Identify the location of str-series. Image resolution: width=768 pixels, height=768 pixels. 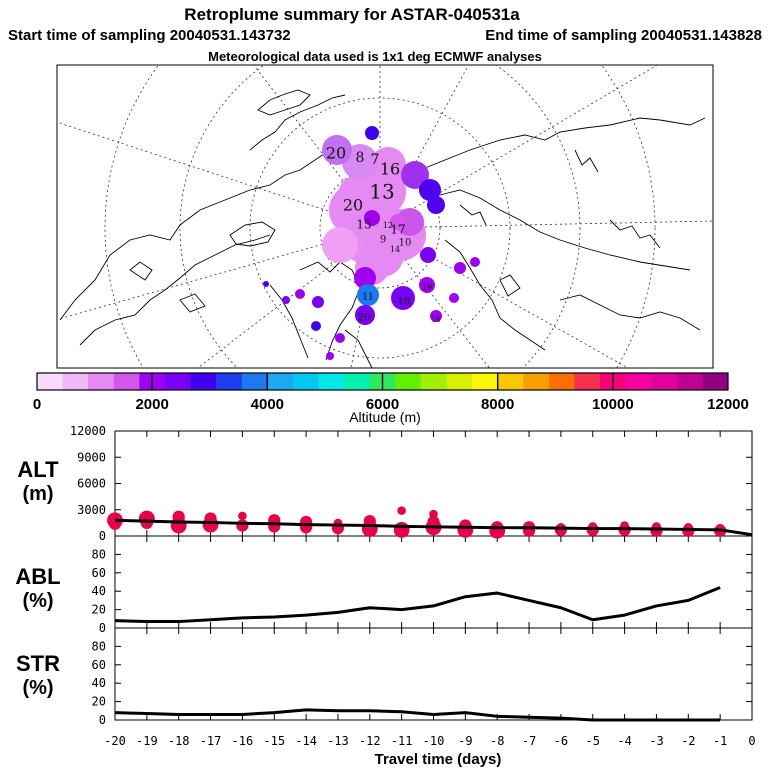
(417, 715).